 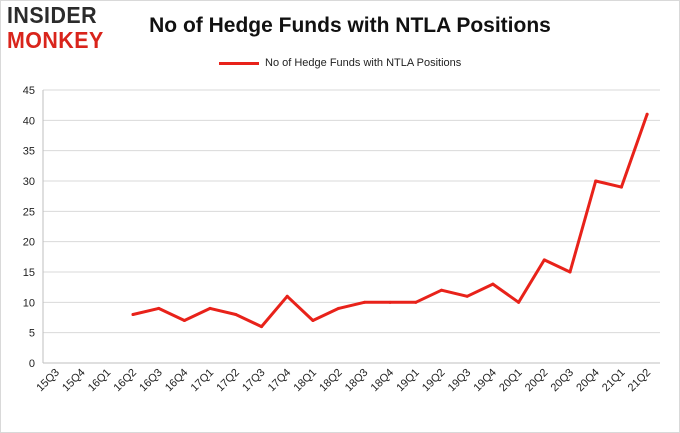 I want to click on x-tick-label: 15Q3, so click(x=48, y=381).